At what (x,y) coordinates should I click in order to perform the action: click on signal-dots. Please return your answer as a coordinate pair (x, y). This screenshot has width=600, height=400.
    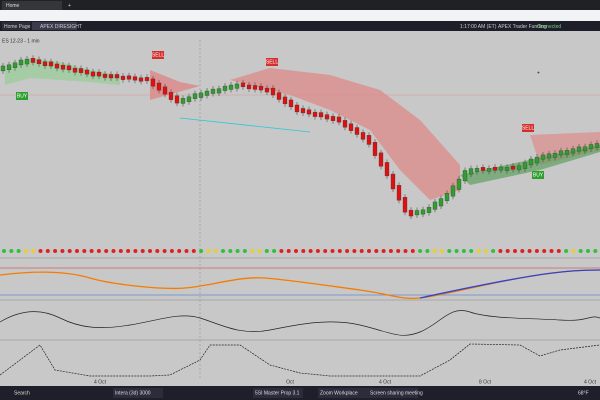
    Looking at the image, I should click on (300, 251).